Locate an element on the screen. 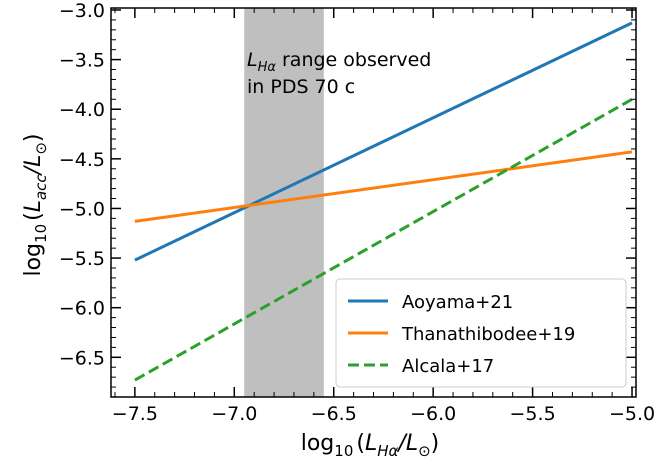 This screenshot has height=462, width=655. x-tick-label: −5.5 is located at coordinates (533, 414).